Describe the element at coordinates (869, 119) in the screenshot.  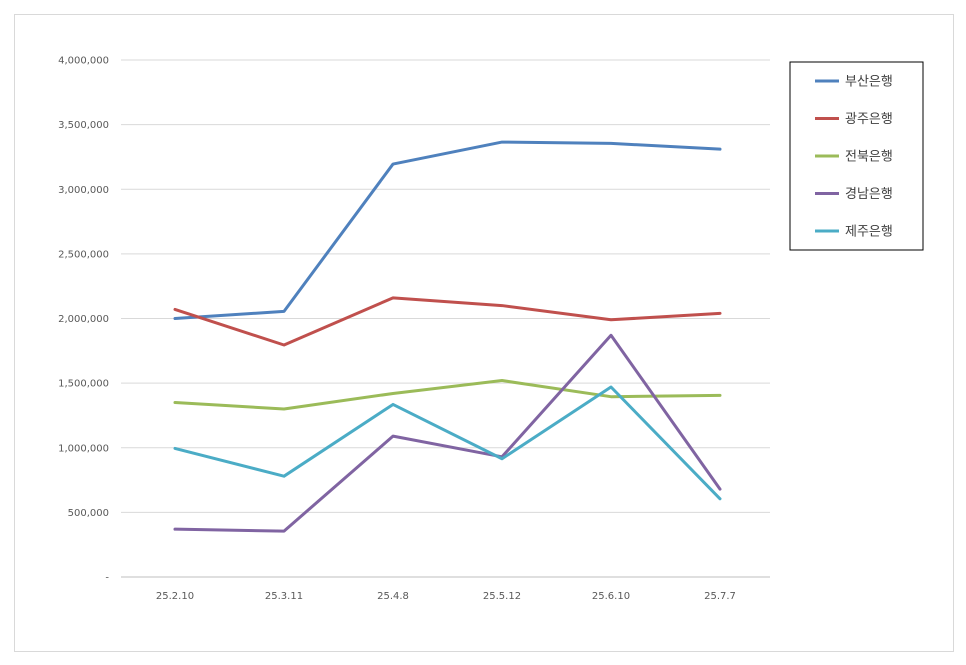
I see `legend-label: 광주은행` at that location.